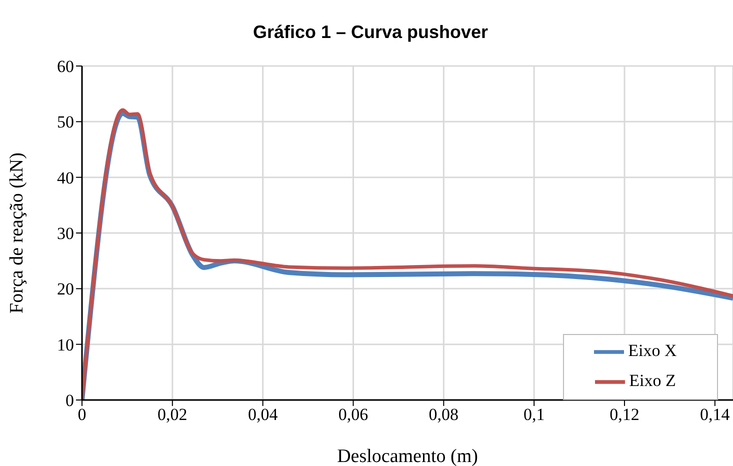  I want to click on x-tick-label: 0,02, so click(173, 414).